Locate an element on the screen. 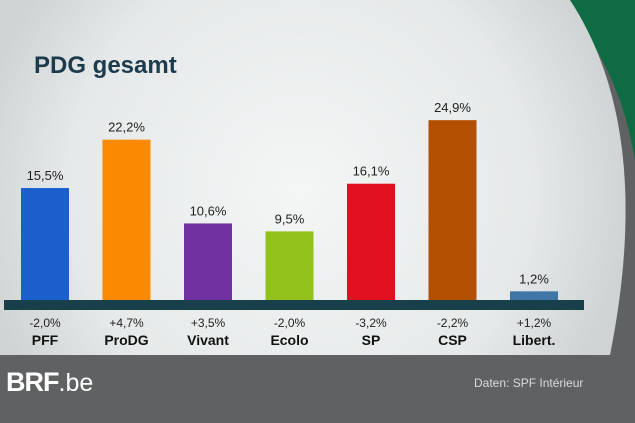  change-label: +4,7% is located at coordinates (126, 323).